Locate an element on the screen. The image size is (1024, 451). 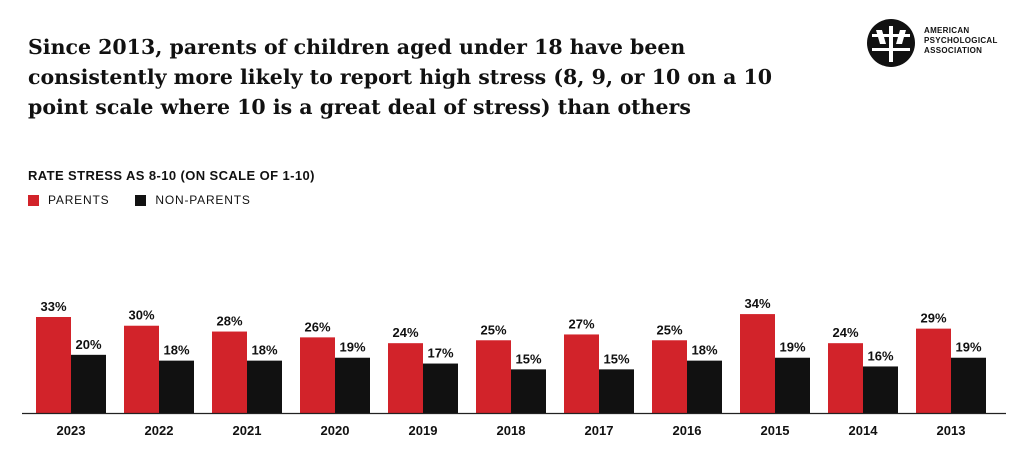
bar-parents-2022 is located at coordinates (141, 369).